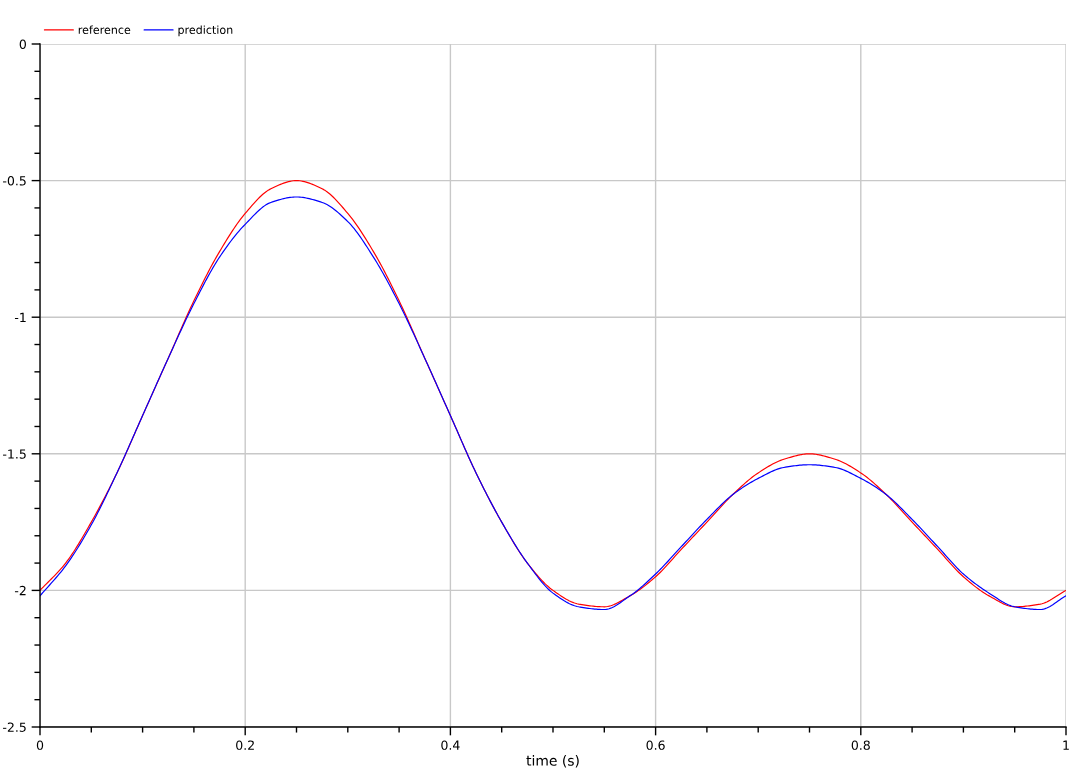  What do you see at coordinates (860, 745) in the screenshot?
I see `x-tick-label: 0.8` at bounding box center [860, 745].